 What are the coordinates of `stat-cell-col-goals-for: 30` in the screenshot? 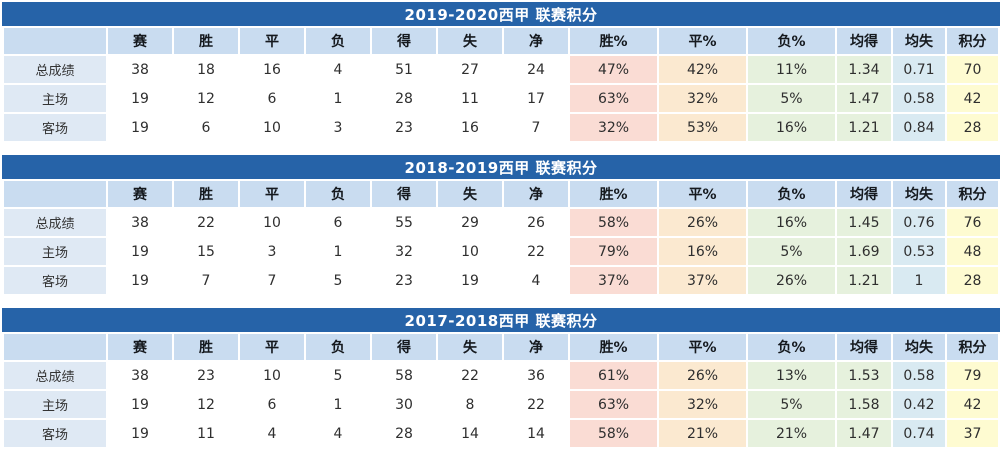 It's located at (404, 404).